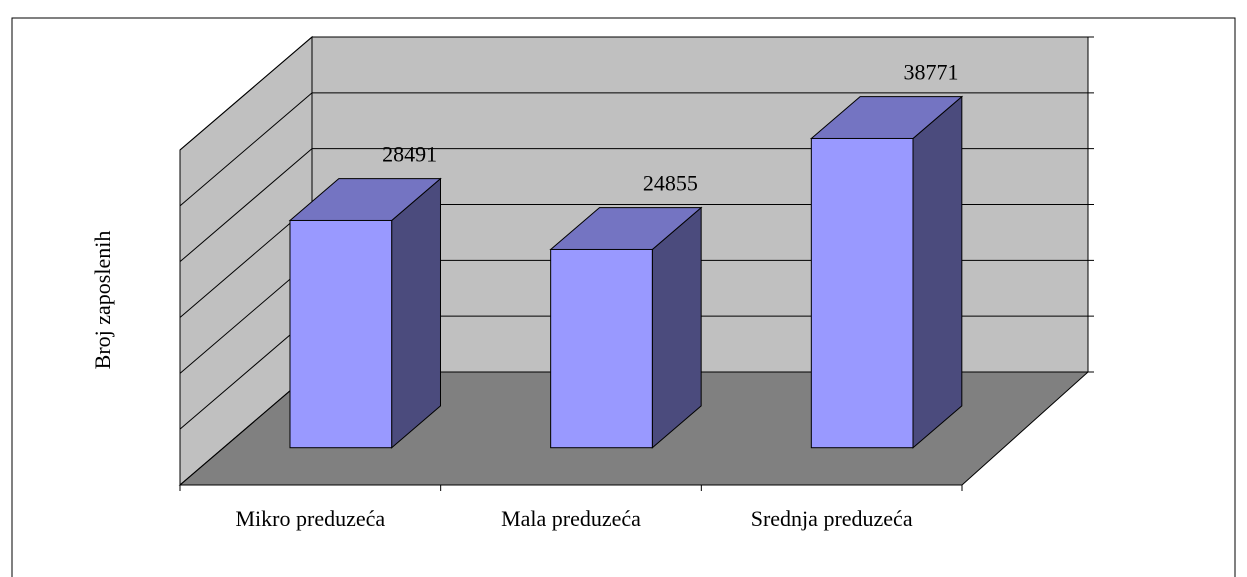 The width and height of the screenshot is (1247, 577). I want to click on x-tick-label: Srednja preduzeća, so click(832, 518).